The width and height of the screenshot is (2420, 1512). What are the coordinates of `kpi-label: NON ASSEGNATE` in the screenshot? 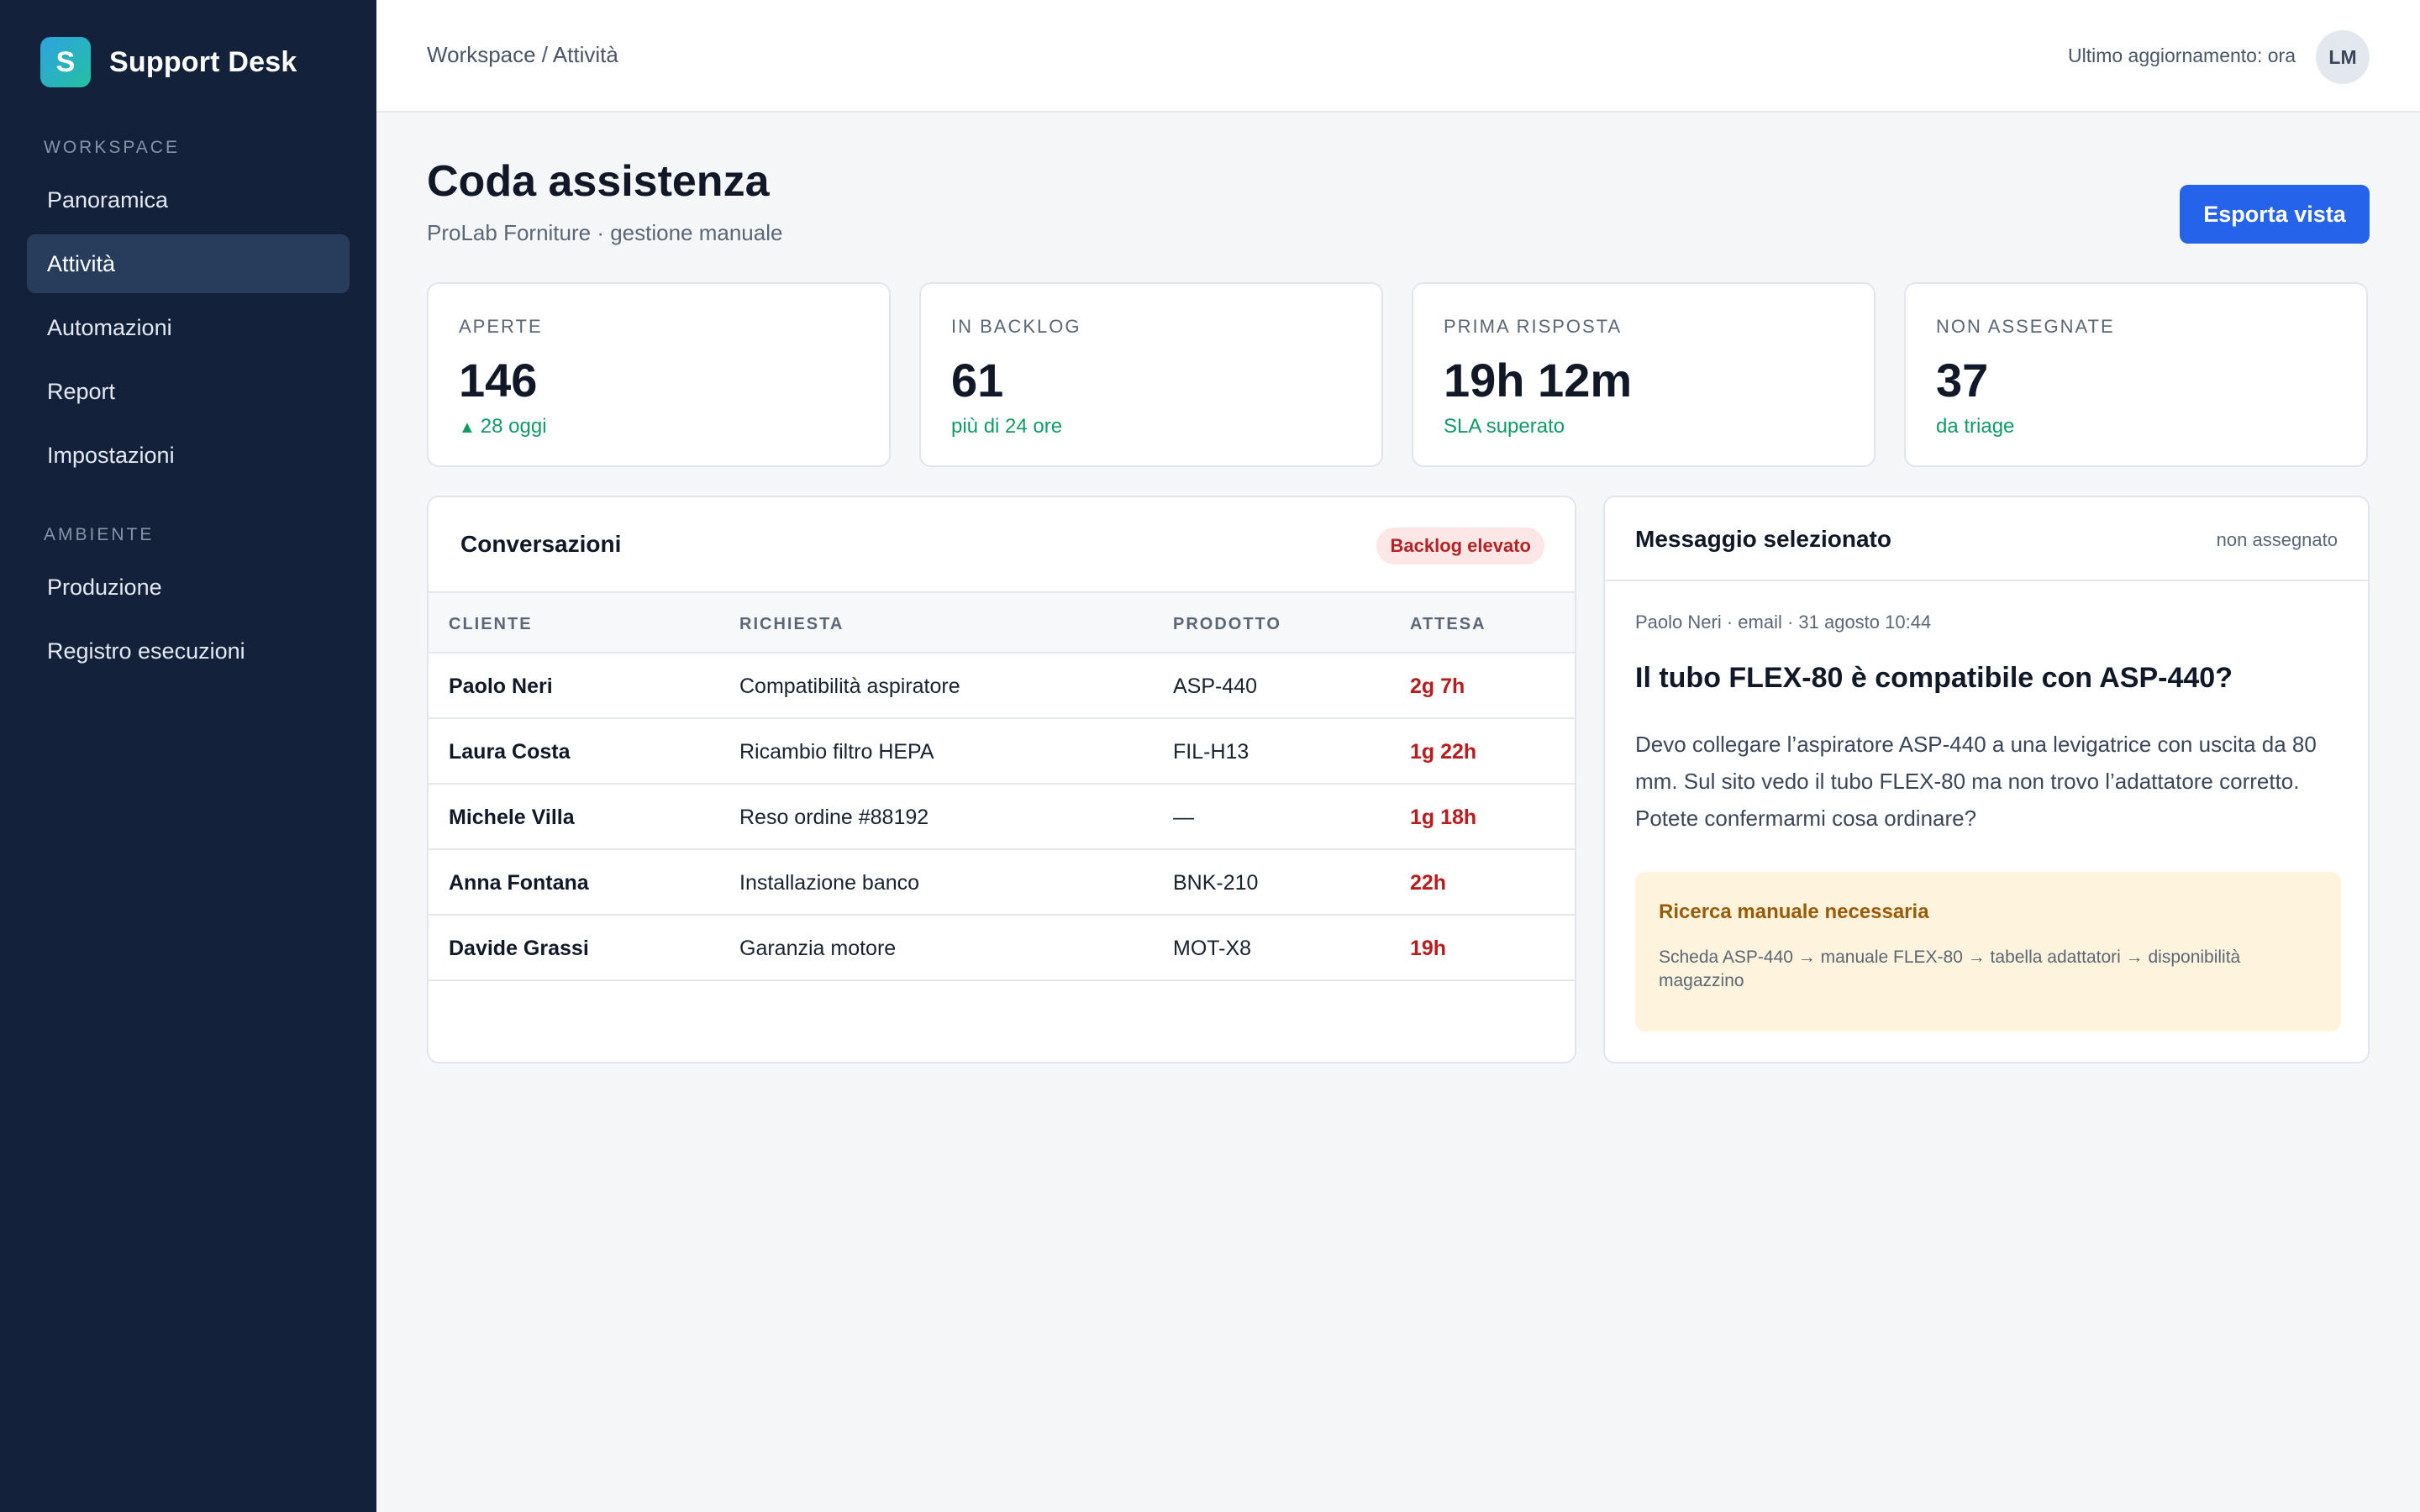 It's located at (2026, 326).